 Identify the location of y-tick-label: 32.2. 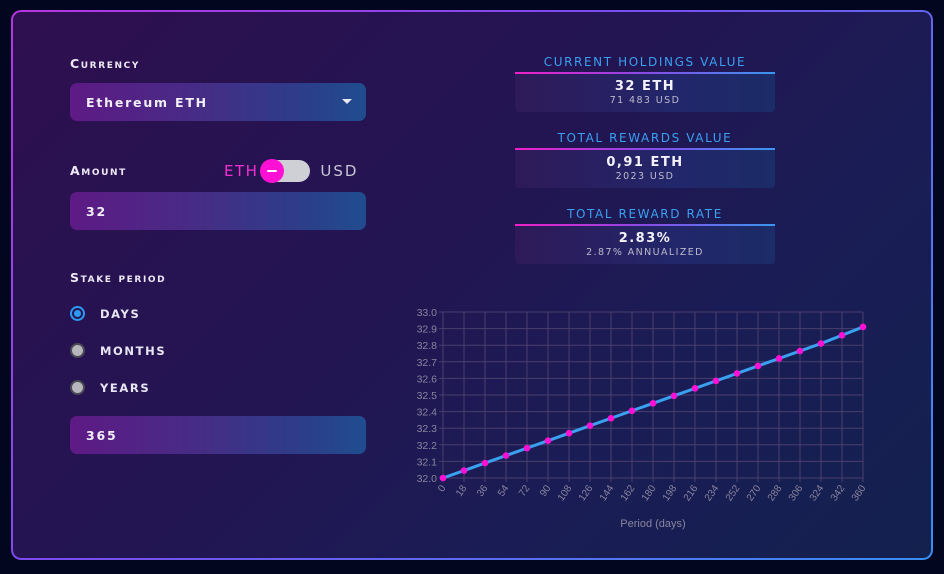
(427, 446).